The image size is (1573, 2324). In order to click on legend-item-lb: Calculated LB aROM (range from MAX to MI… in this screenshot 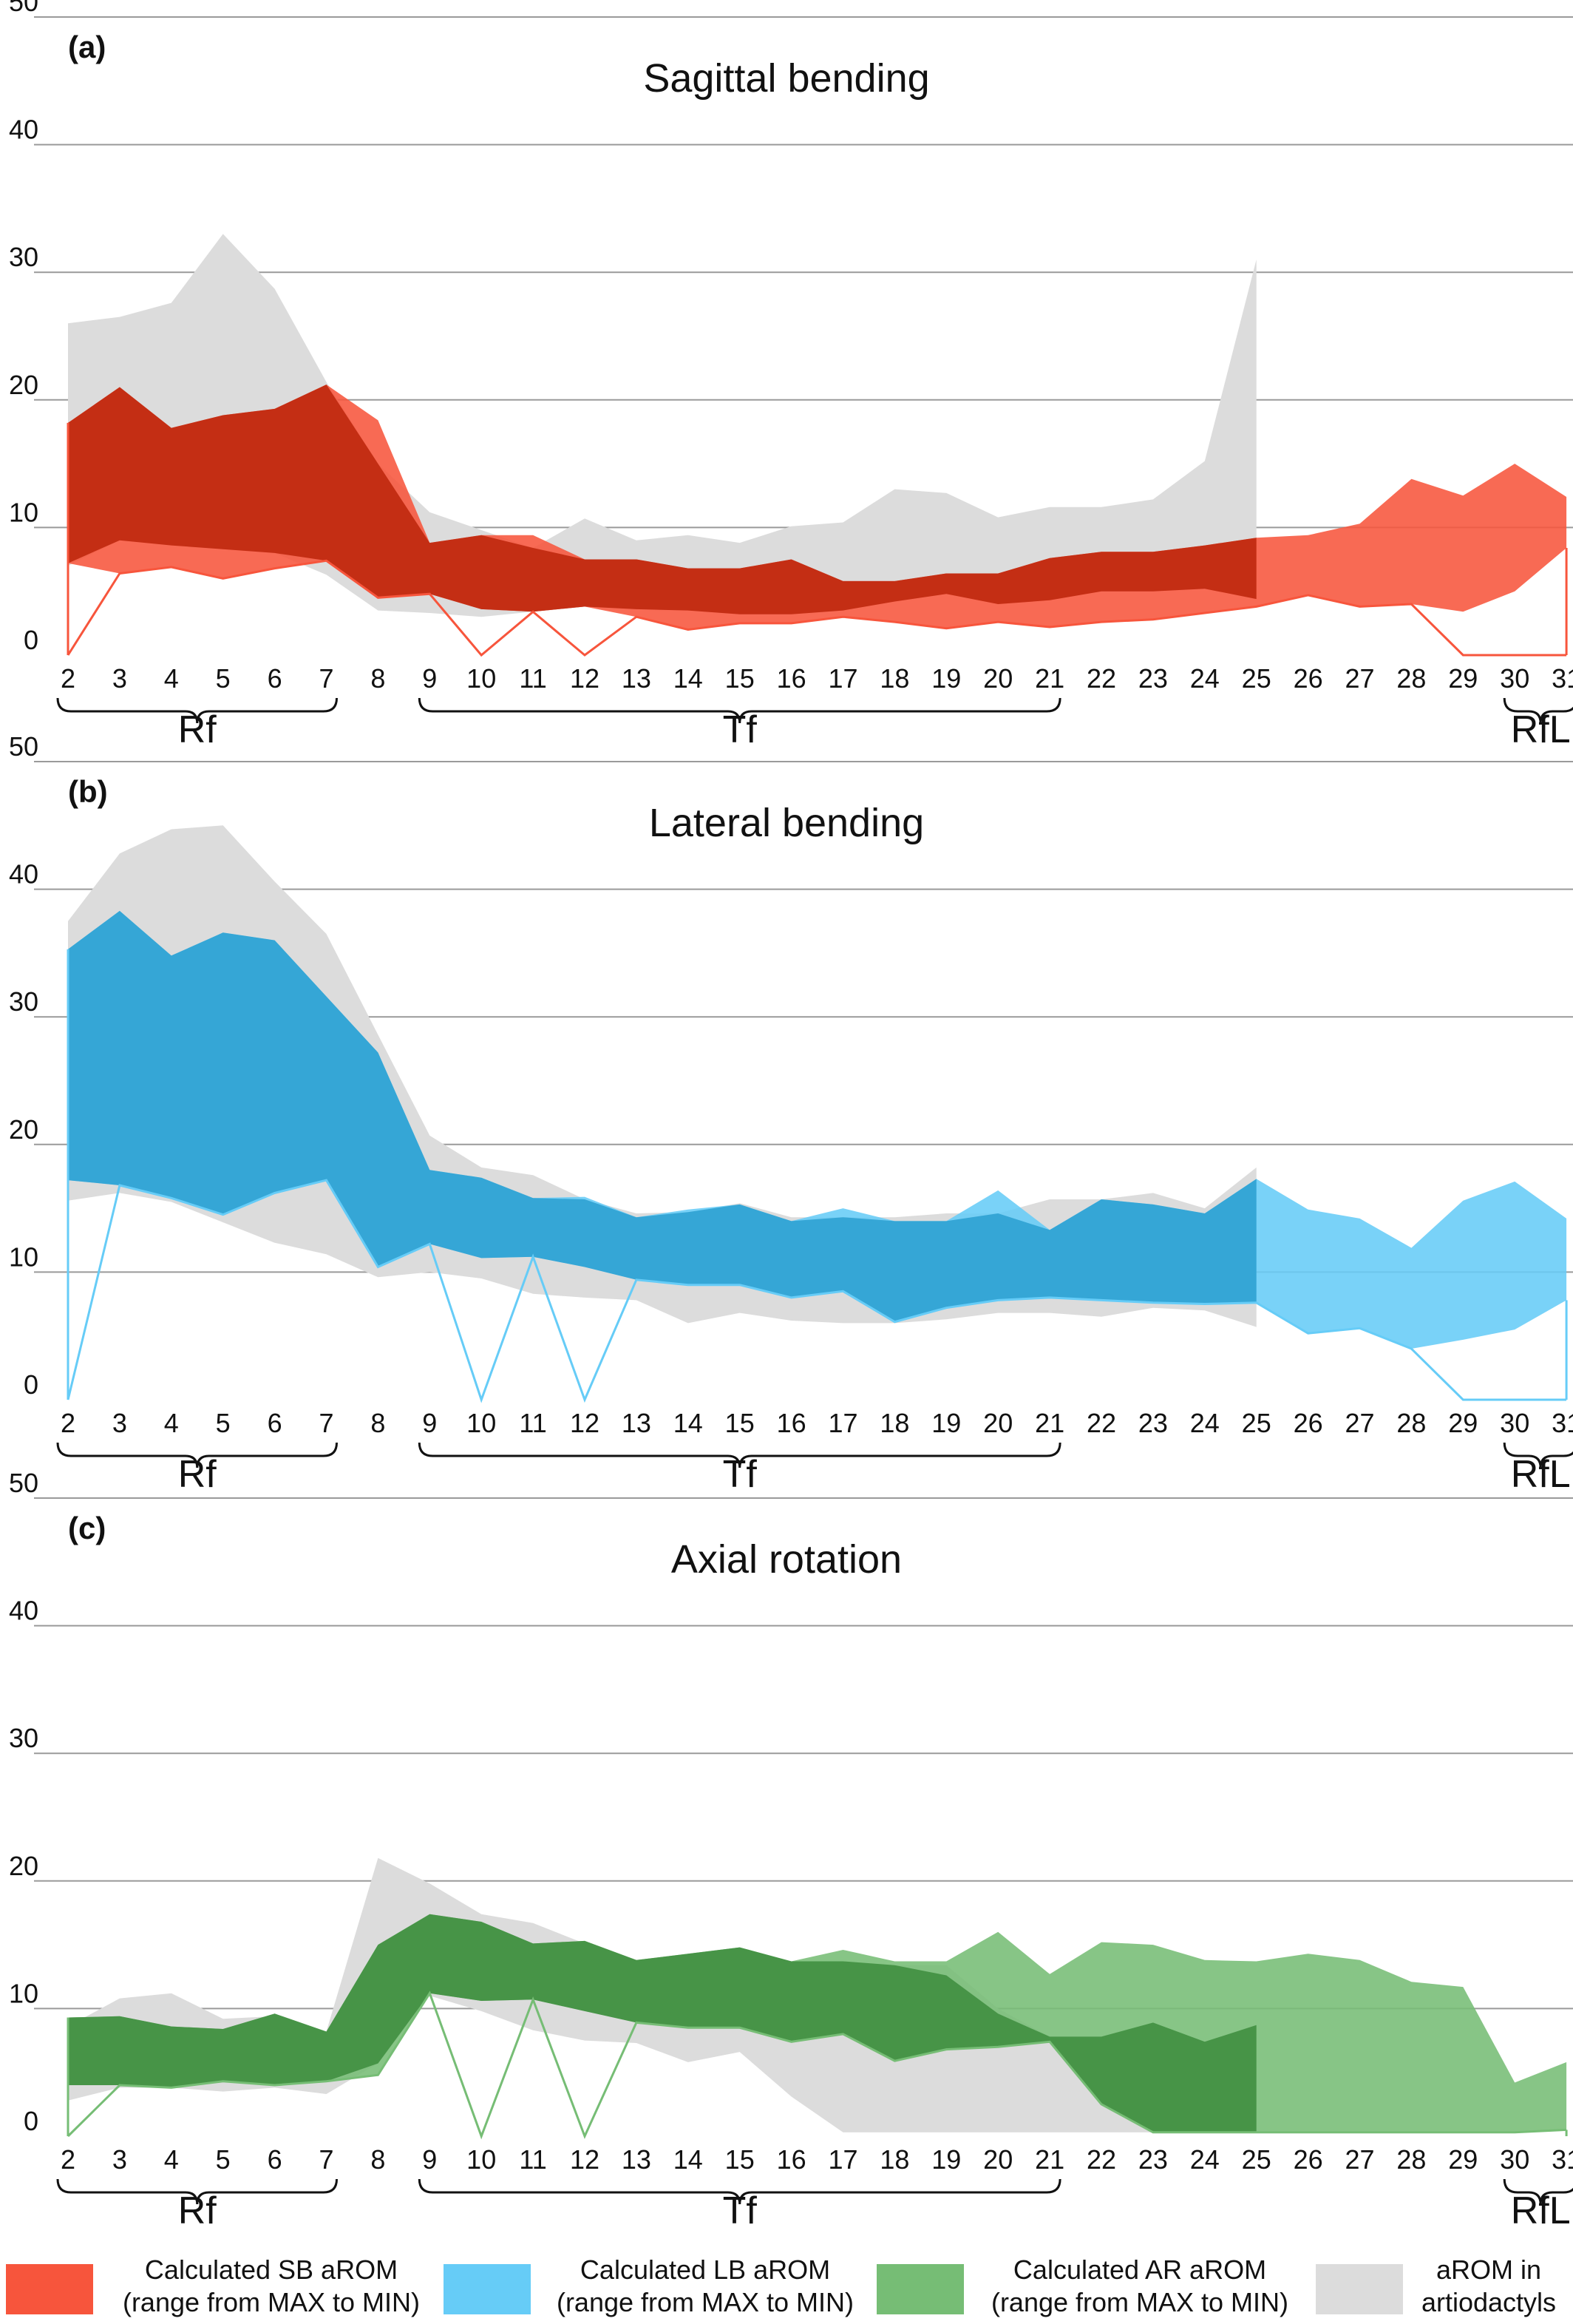, I will do `click(662, 2286)`.